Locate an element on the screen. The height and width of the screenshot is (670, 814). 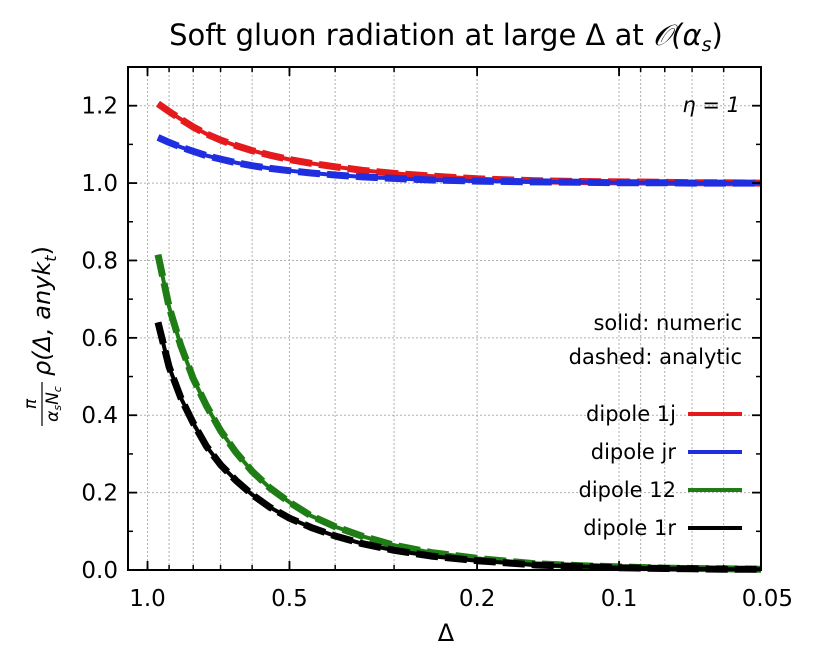
series-line-numeric is located at coordinates (459, 144).